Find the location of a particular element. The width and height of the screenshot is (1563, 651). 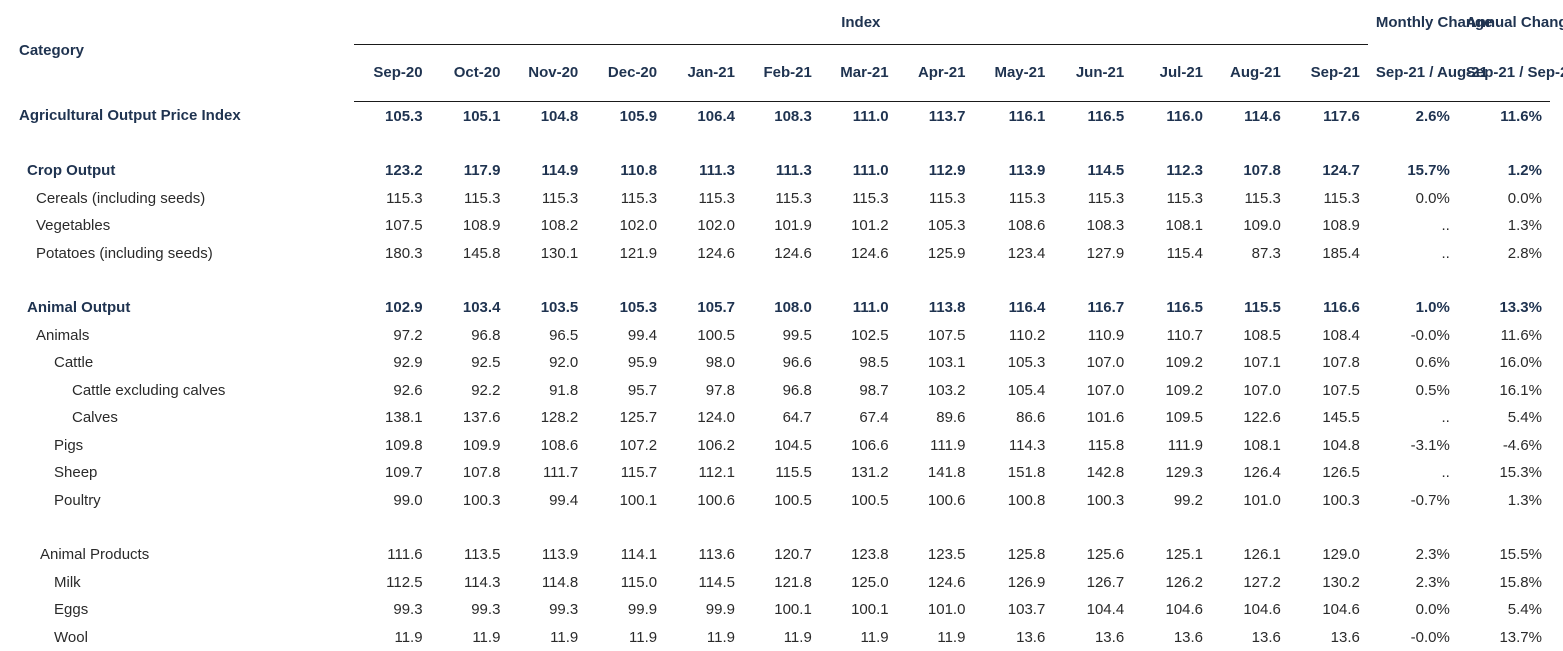

month-header: Mar-21 is located at coordinates (858, 73).